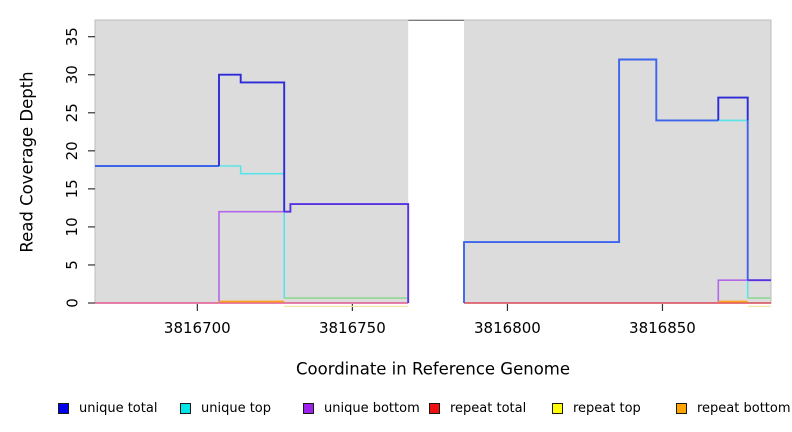 Image resolution: width=792 pixels, height=432 pixels. Describe the element at coordinates (72, 188) in the screenshot. I see `y-tick-label: 15` at that location.